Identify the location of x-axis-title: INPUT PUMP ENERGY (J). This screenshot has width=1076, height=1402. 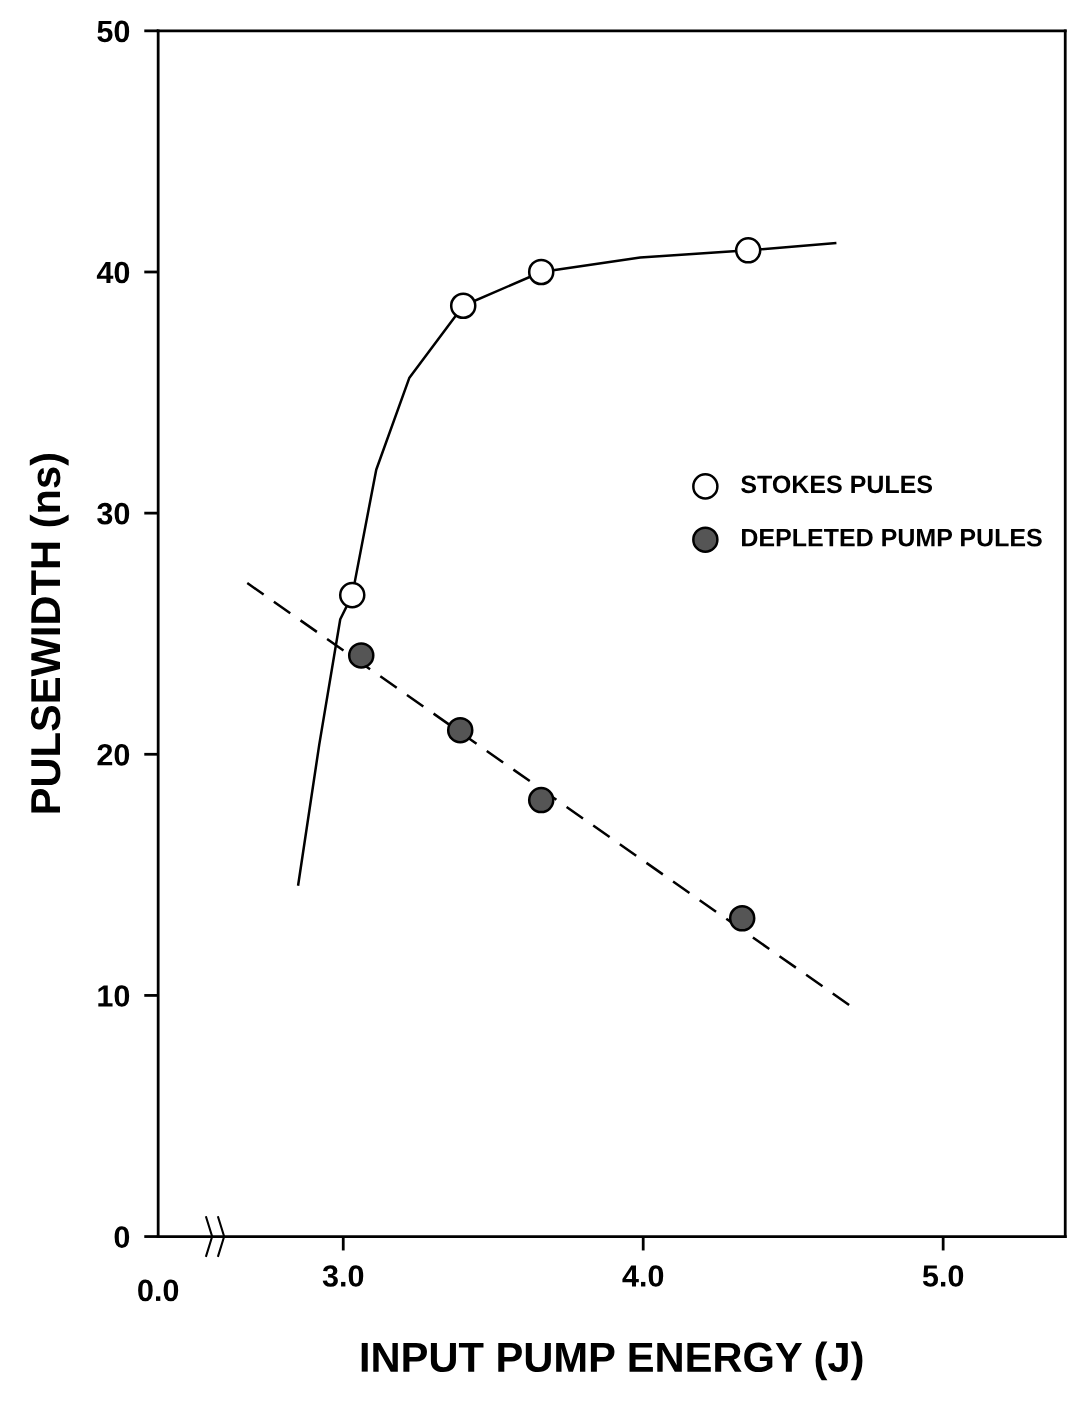
(612, 1361).